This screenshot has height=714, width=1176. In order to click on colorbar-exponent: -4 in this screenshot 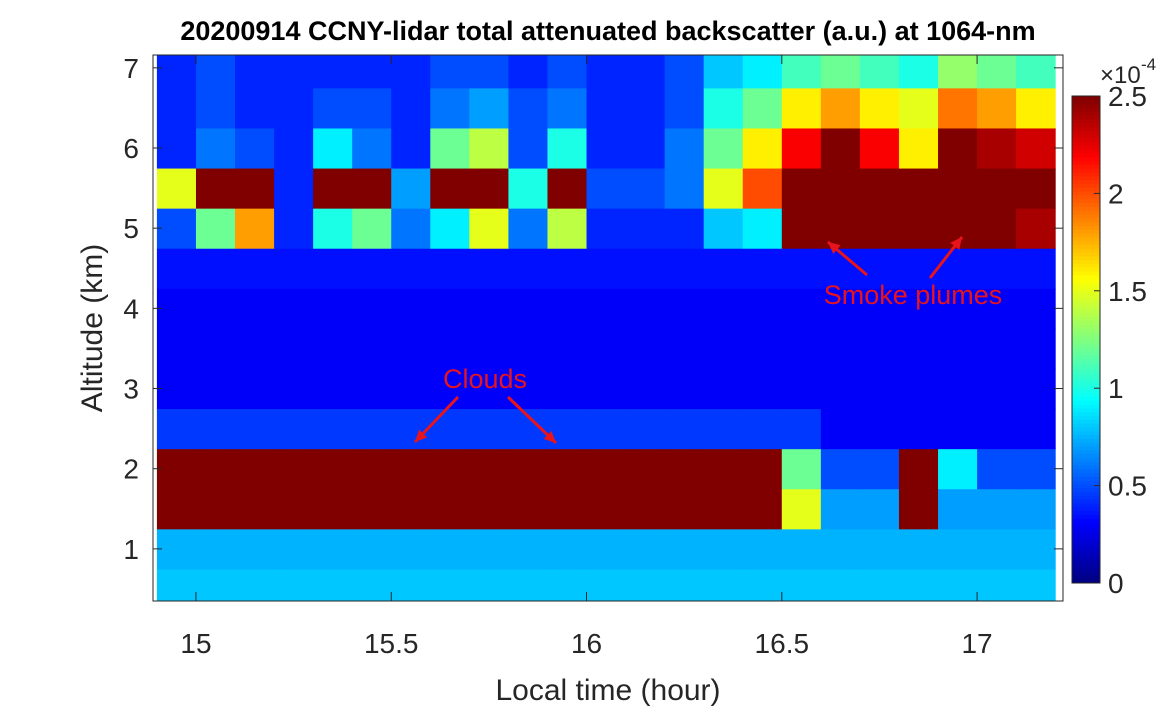, I will do `click(1148, 64)`.